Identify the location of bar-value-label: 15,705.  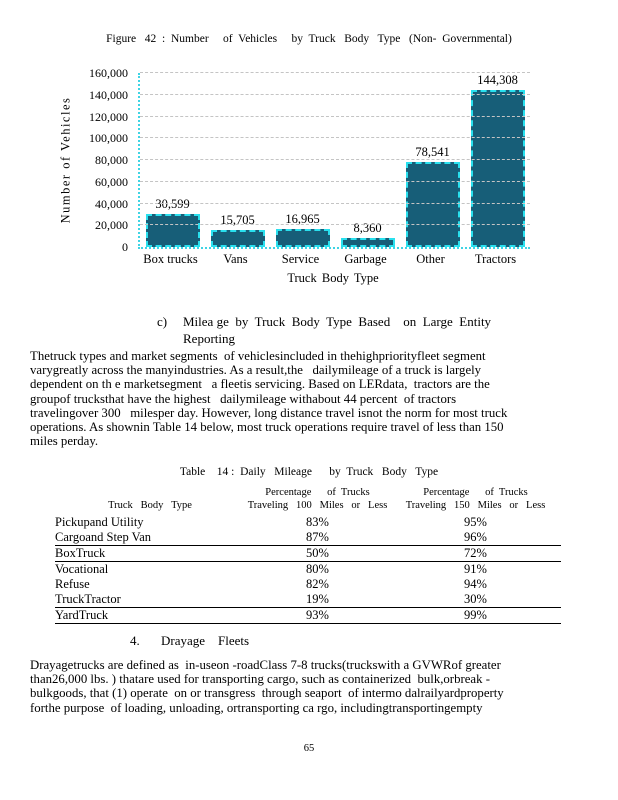
(237, 219).